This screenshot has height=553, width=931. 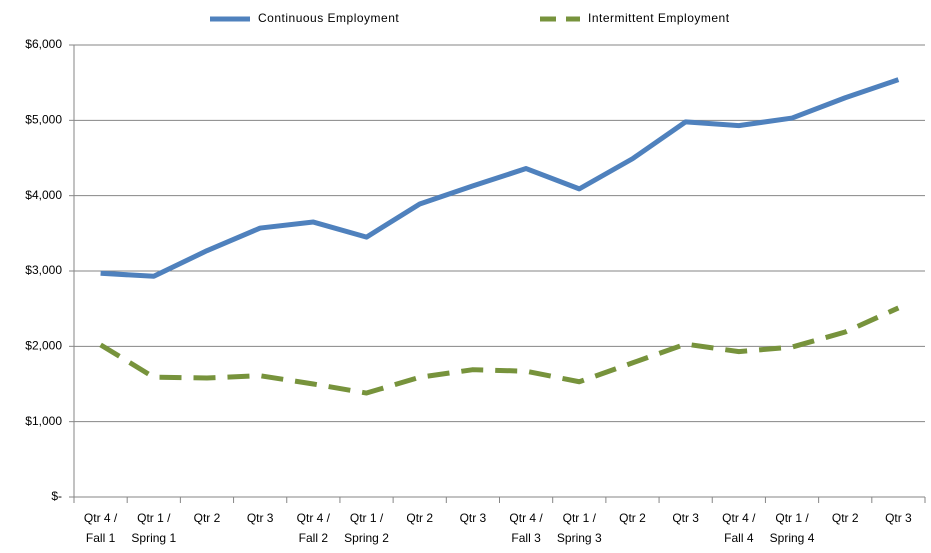 What do you see at coordinates (314, 538) in the screenshot?
I see `x-tick-label: Fall 2` at bounding box center [314, 538].